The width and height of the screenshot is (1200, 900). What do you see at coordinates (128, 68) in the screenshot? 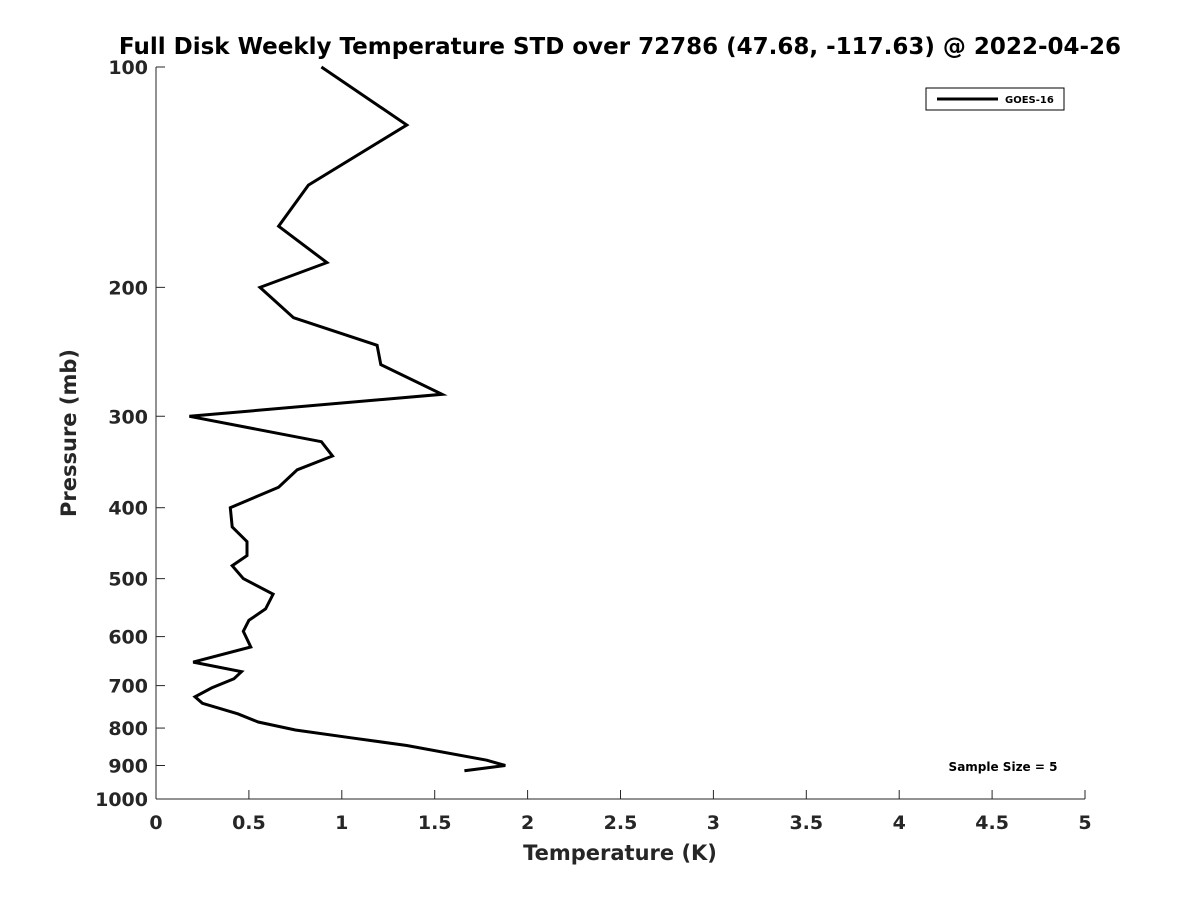
I see `y-tick-label: 100` at bounding box center [128, 68].